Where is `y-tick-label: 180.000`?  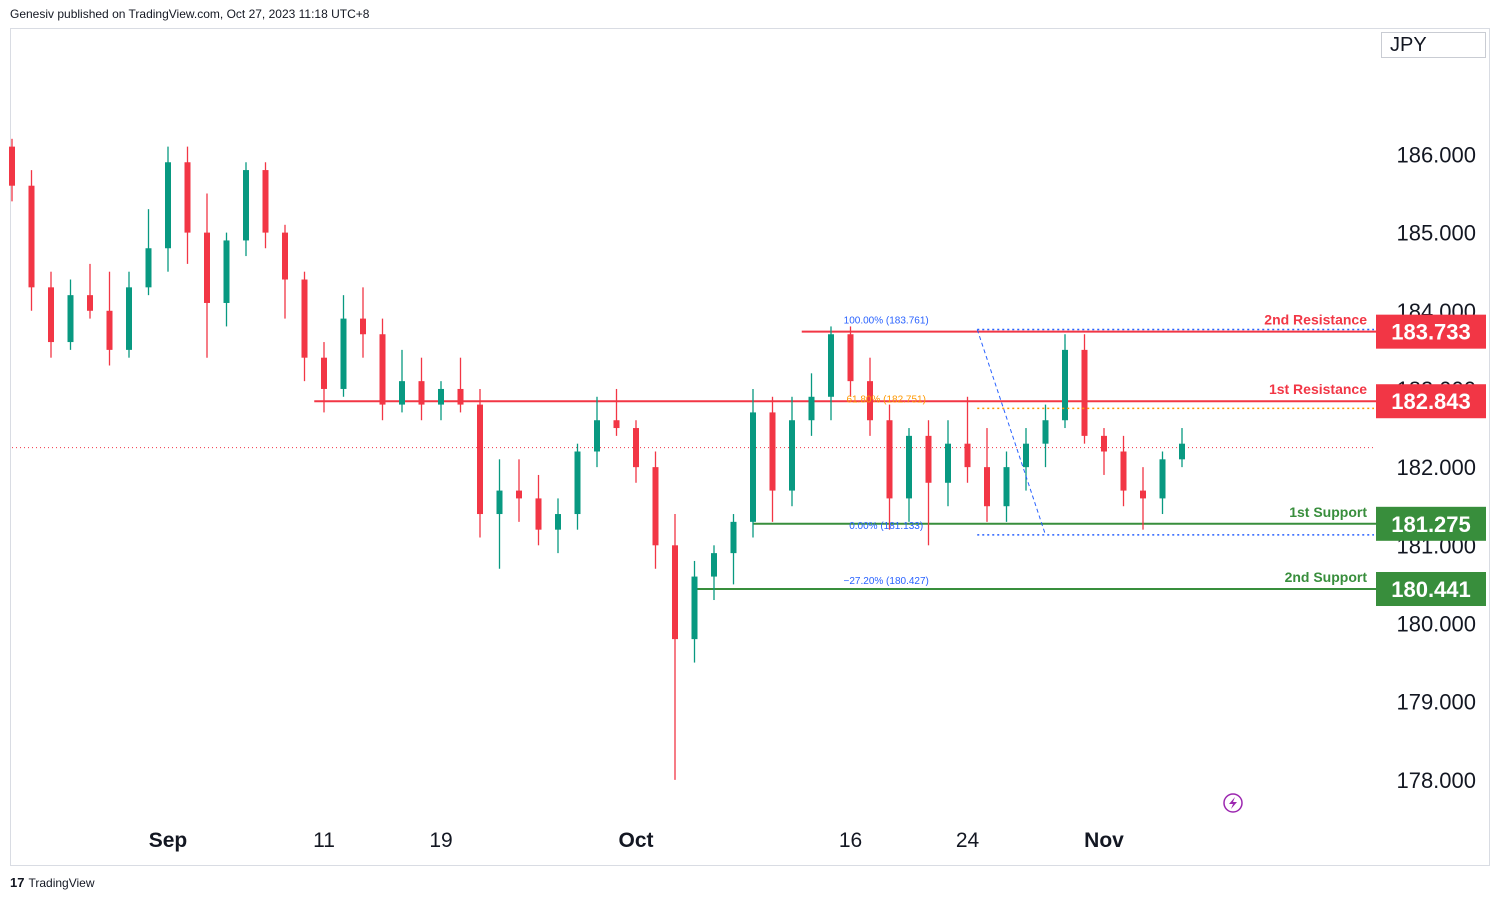 y-tick-label: 180.000 is located at coordinates (1436, 623).